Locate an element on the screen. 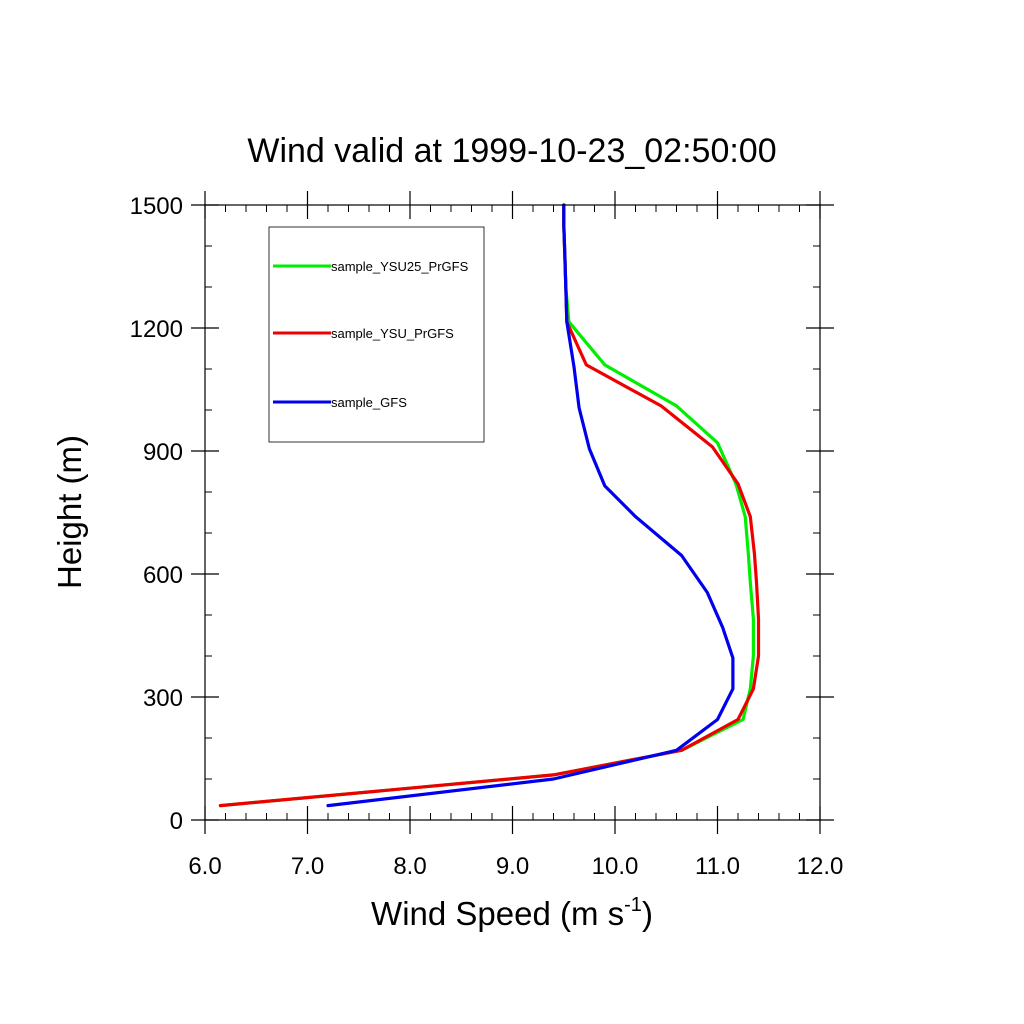 This screenshot has width=1024, height=1024. y-tick-label: 600 is located at coordinates (163, 575).